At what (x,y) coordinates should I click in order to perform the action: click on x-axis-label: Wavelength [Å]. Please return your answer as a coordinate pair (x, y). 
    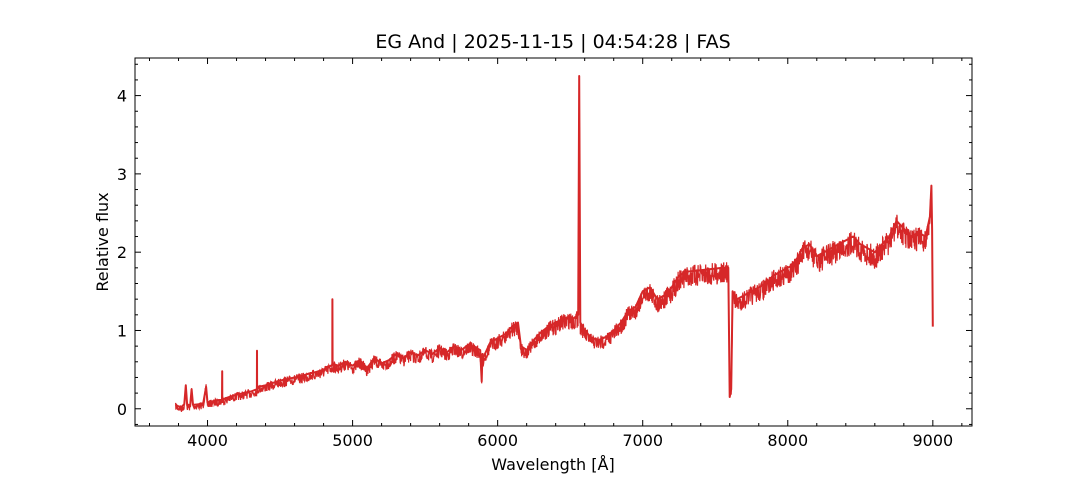
    Looking at the image, I should click on (552, 464).